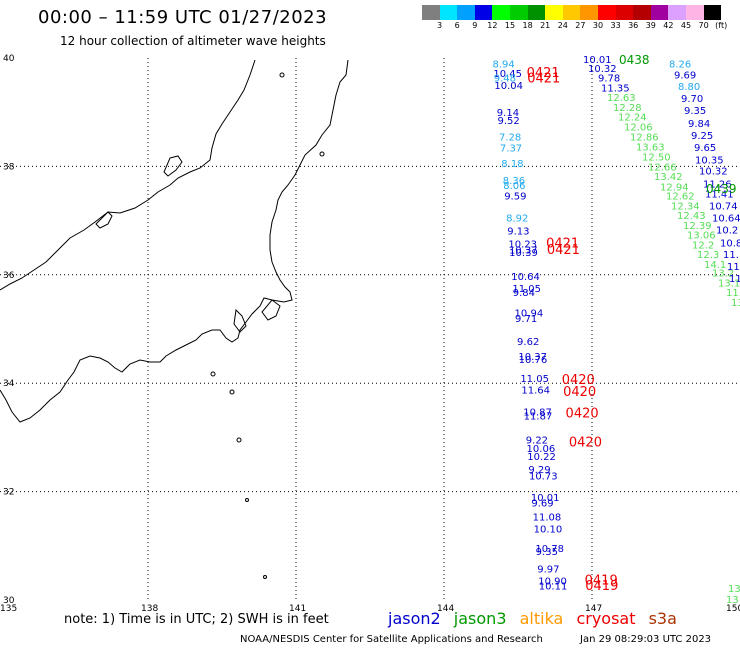  Describe the element at coordinates (480, 618) in the screenshot. I see `legend-jason3: jason3` at that location.